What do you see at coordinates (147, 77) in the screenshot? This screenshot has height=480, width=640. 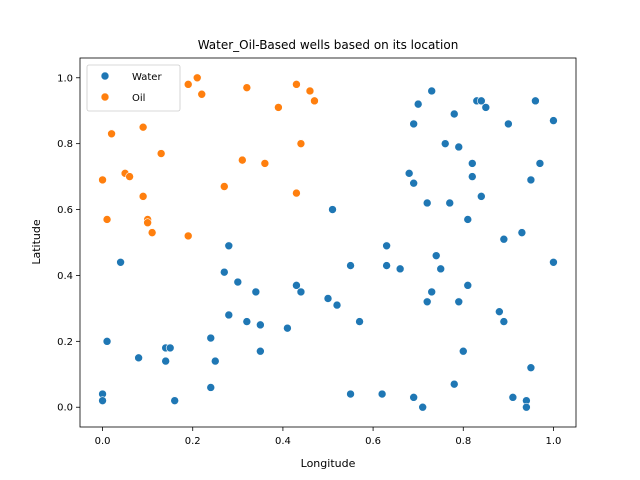 I see `legend-label-water: Water` at bounding box center [147, 77].